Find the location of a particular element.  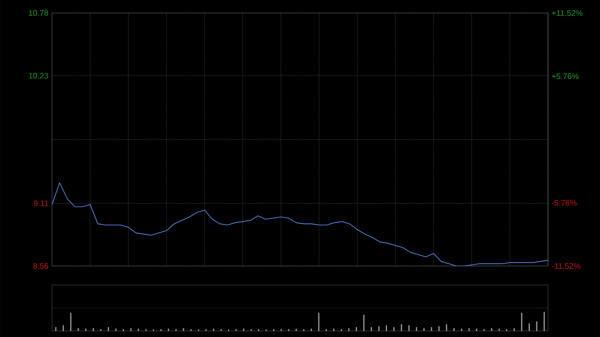

y2-tick-label: +11.52% is located at coordinates (567, 13).